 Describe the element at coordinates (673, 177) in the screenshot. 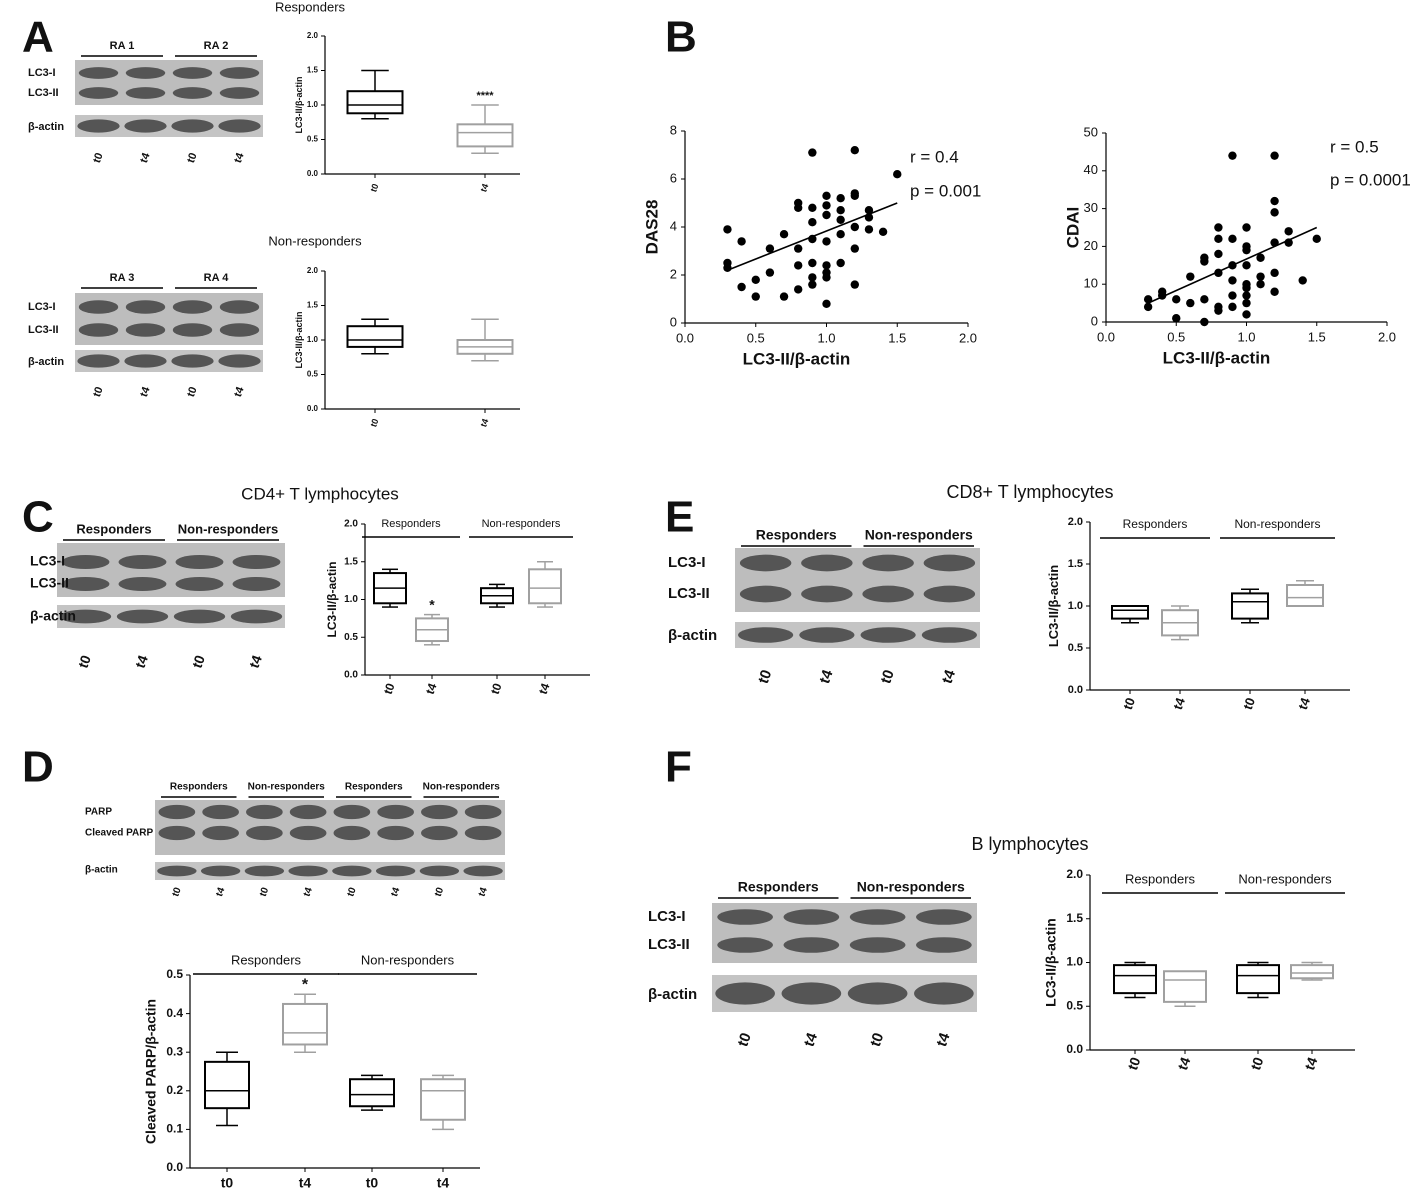

I see `y-tick-label: 6` at that location.